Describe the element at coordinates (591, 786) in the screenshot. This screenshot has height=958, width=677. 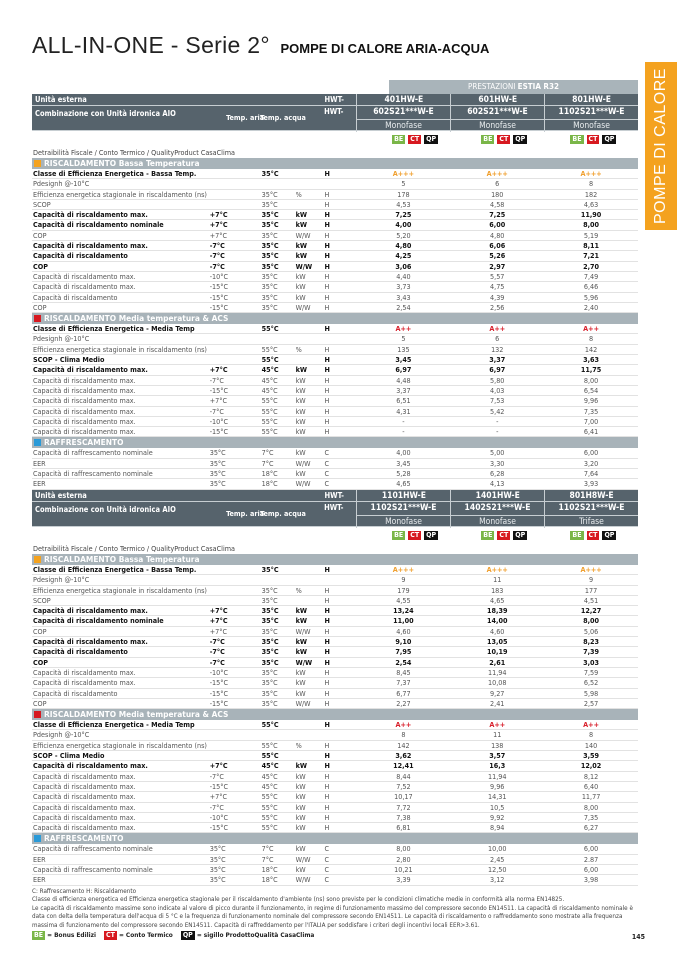
I see `value-cell: 6,40` at that location.